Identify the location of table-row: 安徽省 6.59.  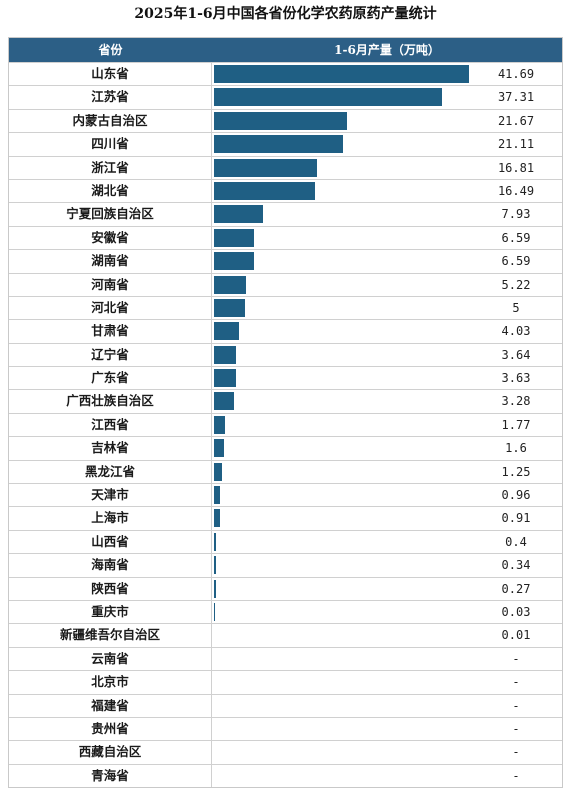
(285, 237).